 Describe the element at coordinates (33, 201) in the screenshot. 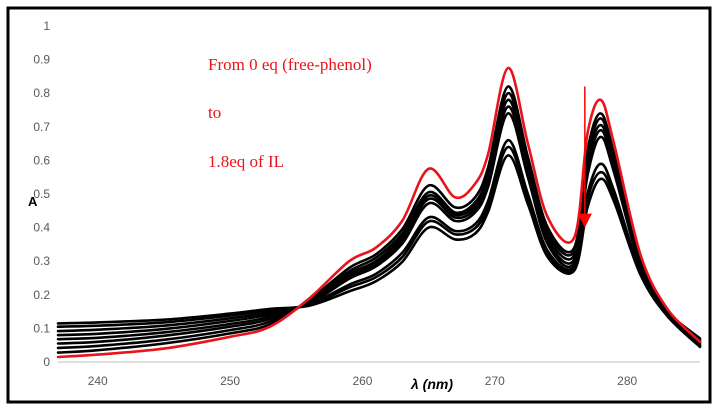

I see `y-axis-title: A` at that location.